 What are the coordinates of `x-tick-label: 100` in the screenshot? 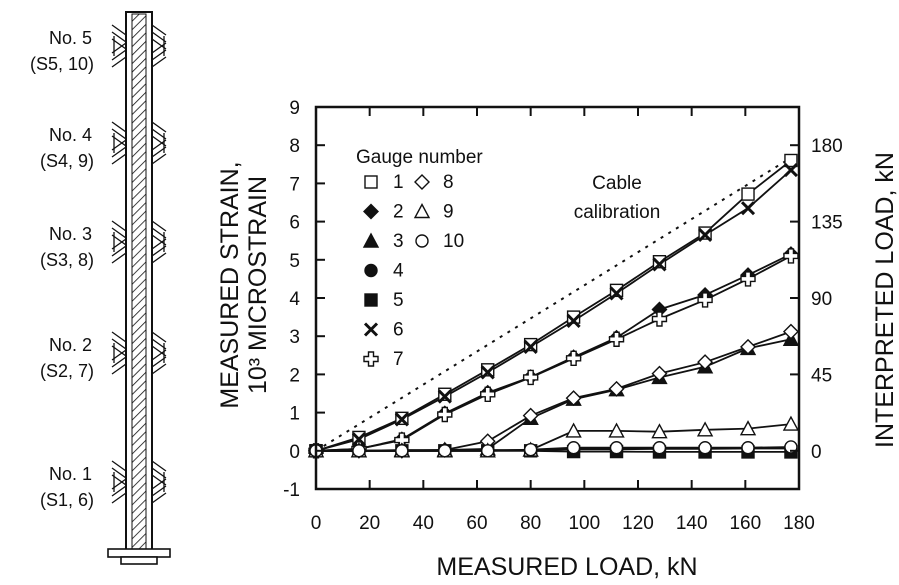 It's located at (584, 523).